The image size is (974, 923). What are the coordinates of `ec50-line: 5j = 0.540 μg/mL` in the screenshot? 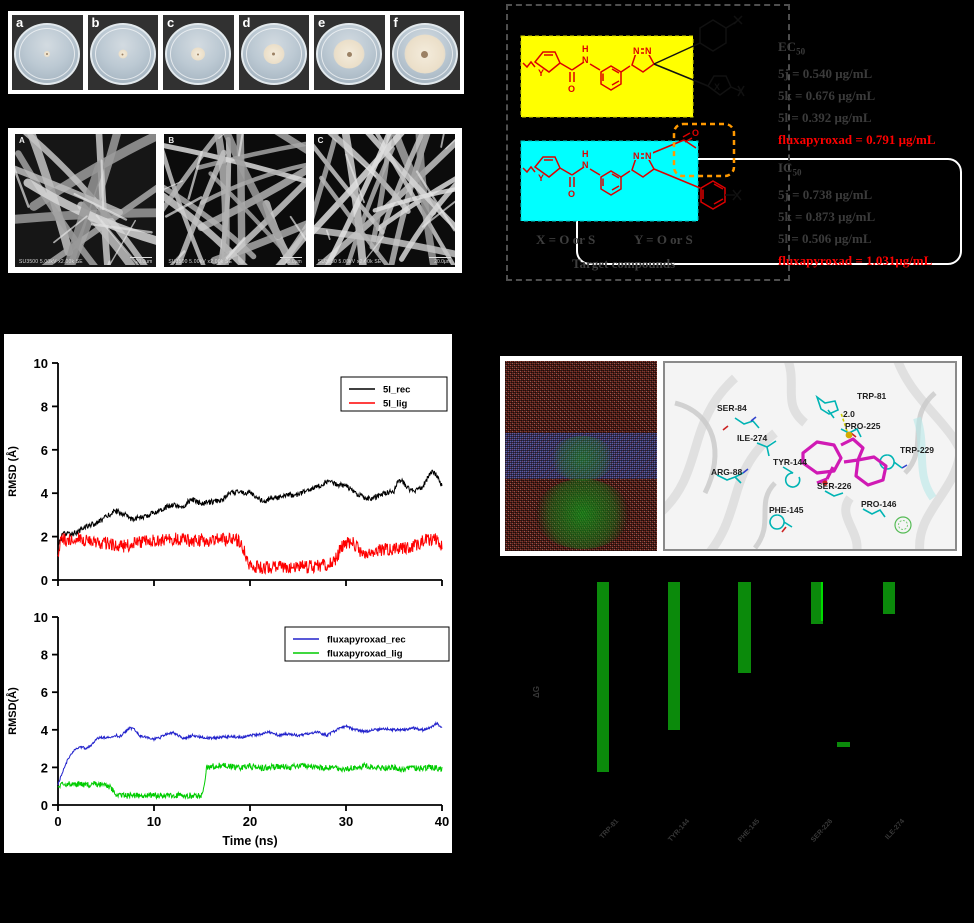 It's located at (825, 73).